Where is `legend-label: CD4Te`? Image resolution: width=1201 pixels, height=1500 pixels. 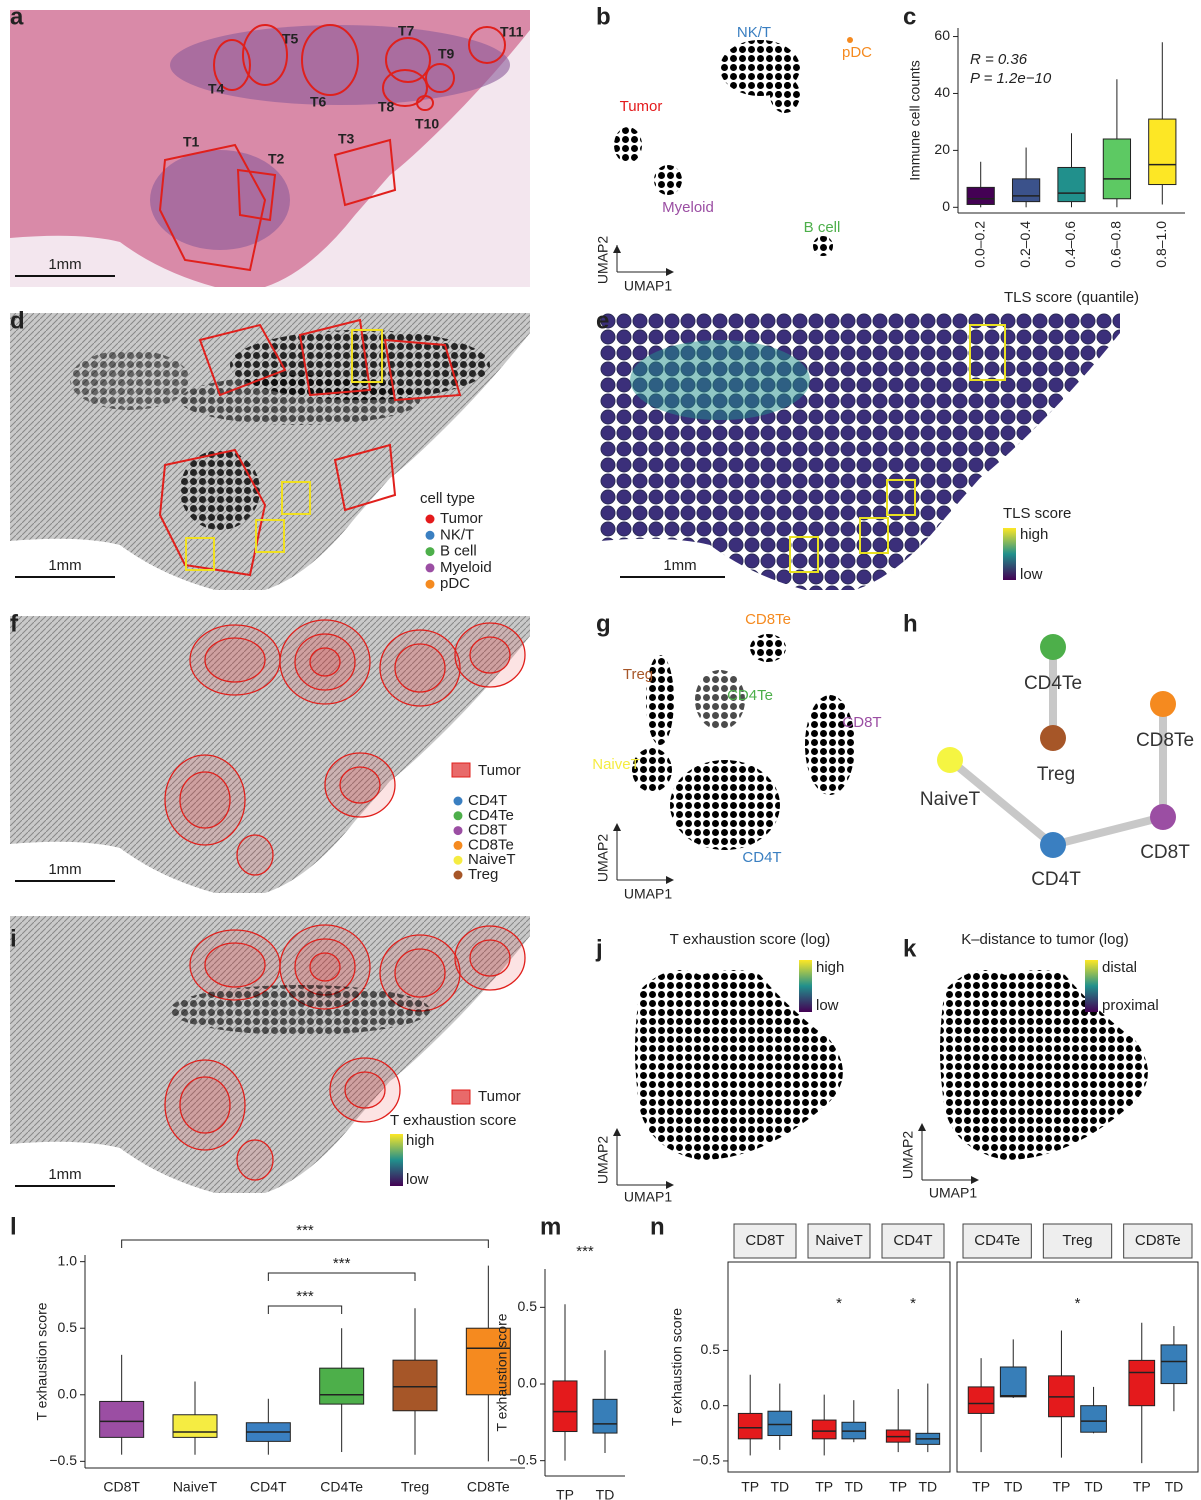
legend-label: CD4Te is located at coordinates (491, 815).